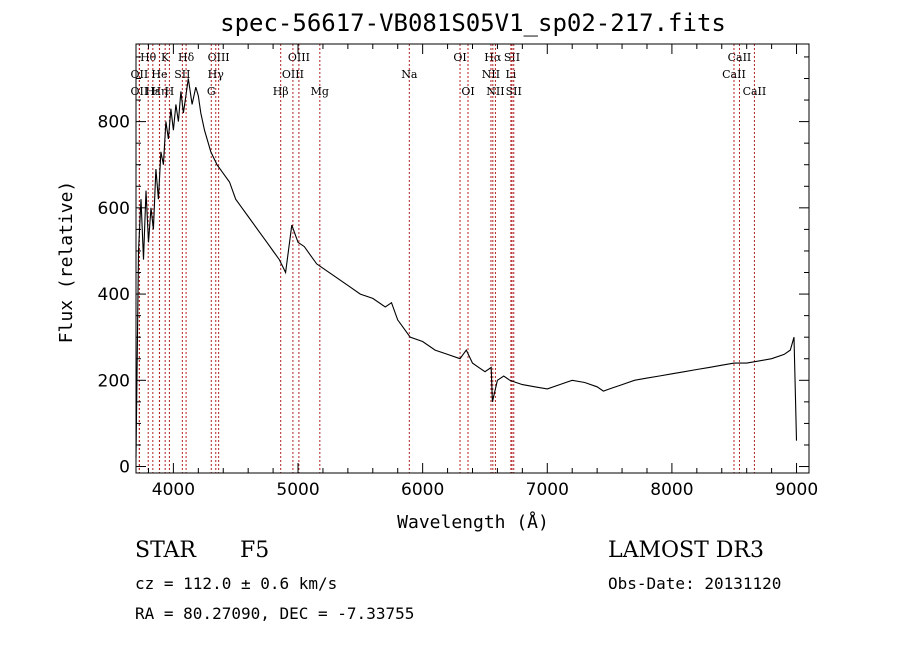 This screenshot has width=900, height=649. I want to click on line-label-5: K, so click(165, 57).